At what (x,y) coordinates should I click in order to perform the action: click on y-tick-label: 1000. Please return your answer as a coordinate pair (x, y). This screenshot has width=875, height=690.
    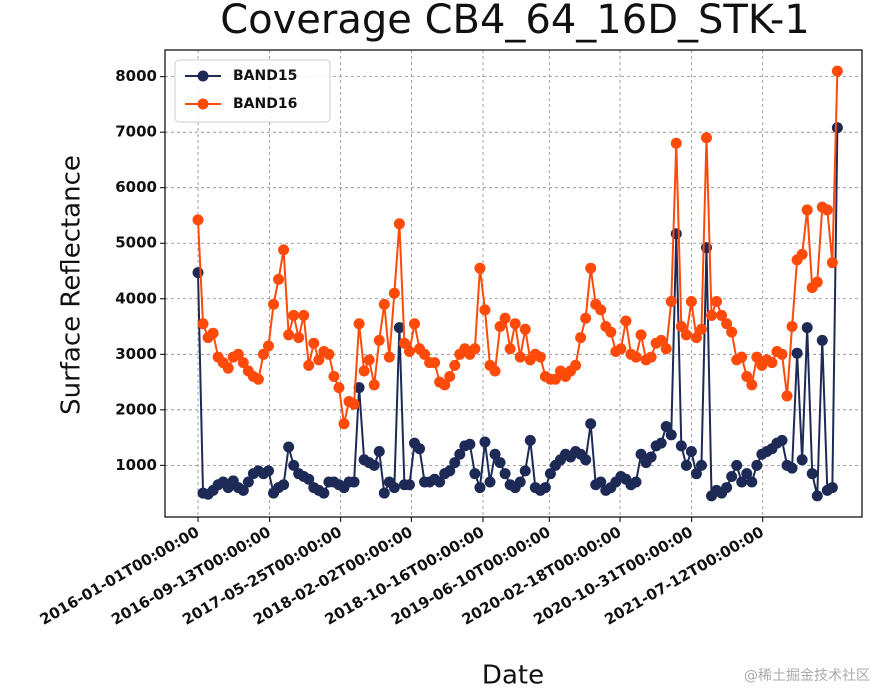
    Looking at the image, I should click on (136, 465).